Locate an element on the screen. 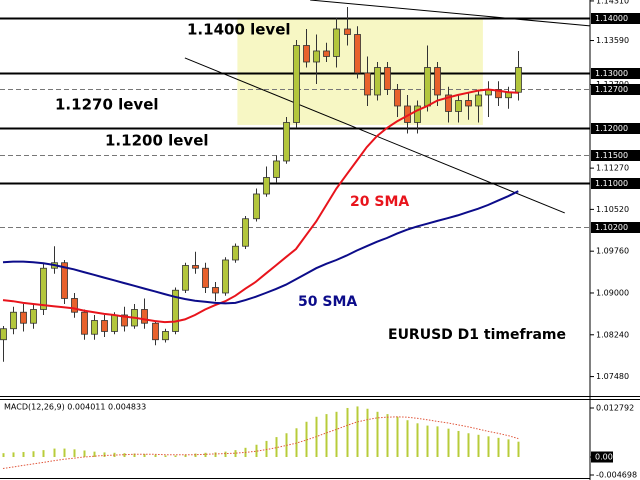  y-tick-label: -0.004698 is located at coordinates (616, 475).